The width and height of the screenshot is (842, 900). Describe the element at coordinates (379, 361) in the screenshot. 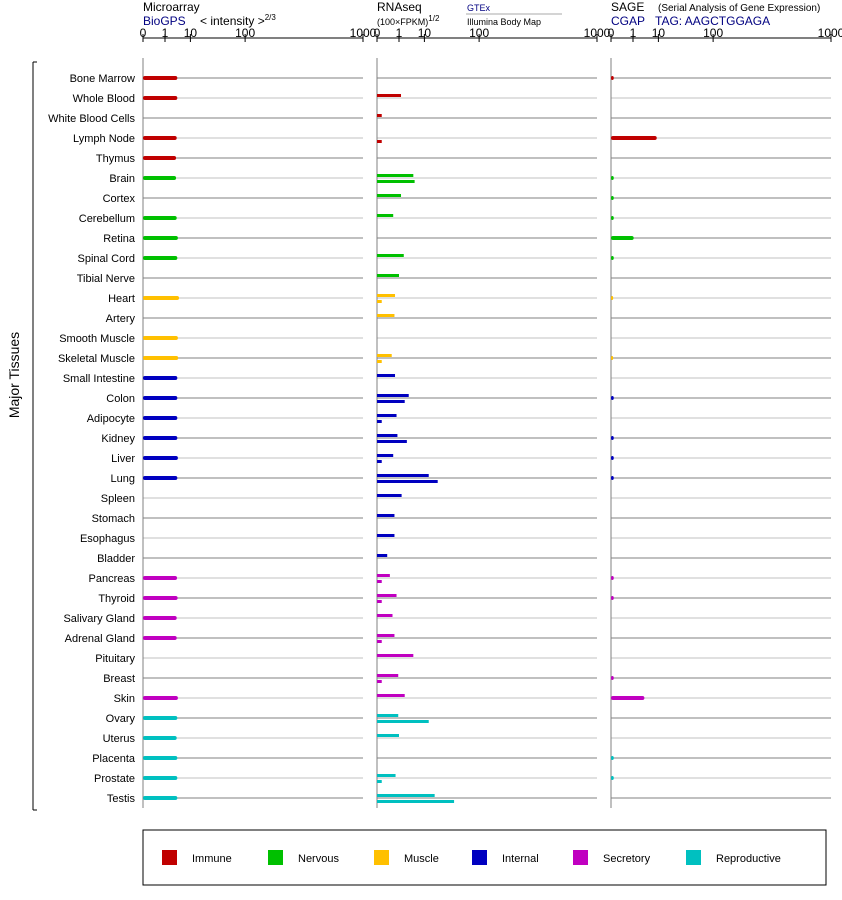

I see `bar-rnaseq-illumina-body-map-skeletal-muscle` at that location.